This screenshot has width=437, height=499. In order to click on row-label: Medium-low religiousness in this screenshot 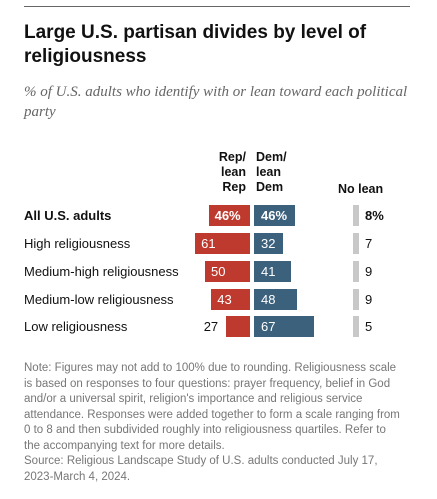, I will do `click(99, 299)`.